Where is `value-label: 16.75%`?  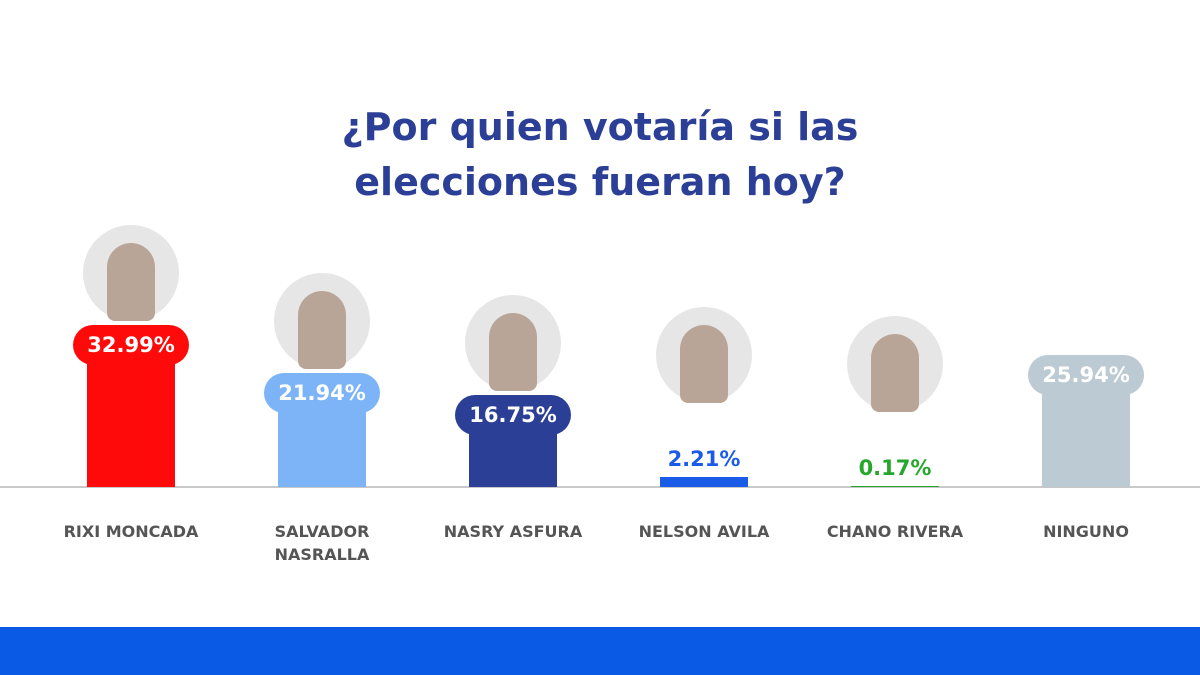
value-label: 16.75% is located at coordinates (513, 414).